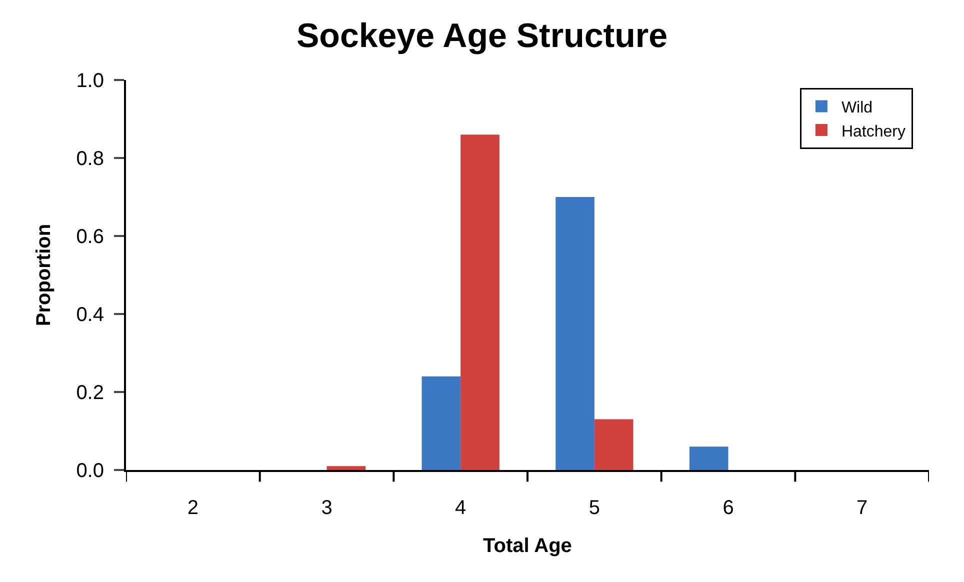  Describe the element at coordinates (482, 36) in the screenshot. I see `chart-title: Sockeye Age Structure` at that location.